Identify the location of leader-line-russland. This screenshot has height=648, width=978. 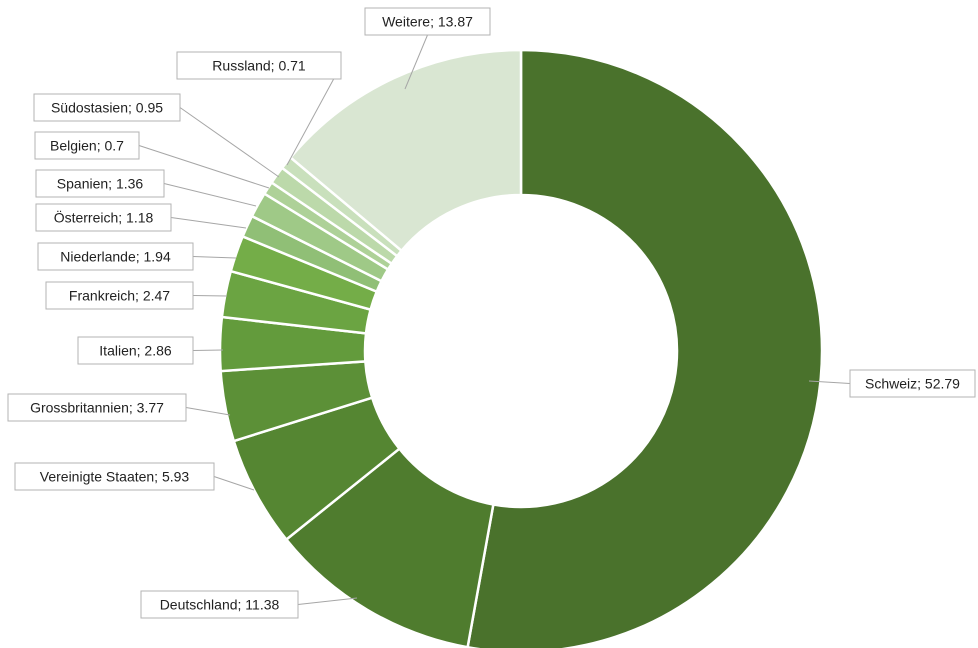
(314, 115).